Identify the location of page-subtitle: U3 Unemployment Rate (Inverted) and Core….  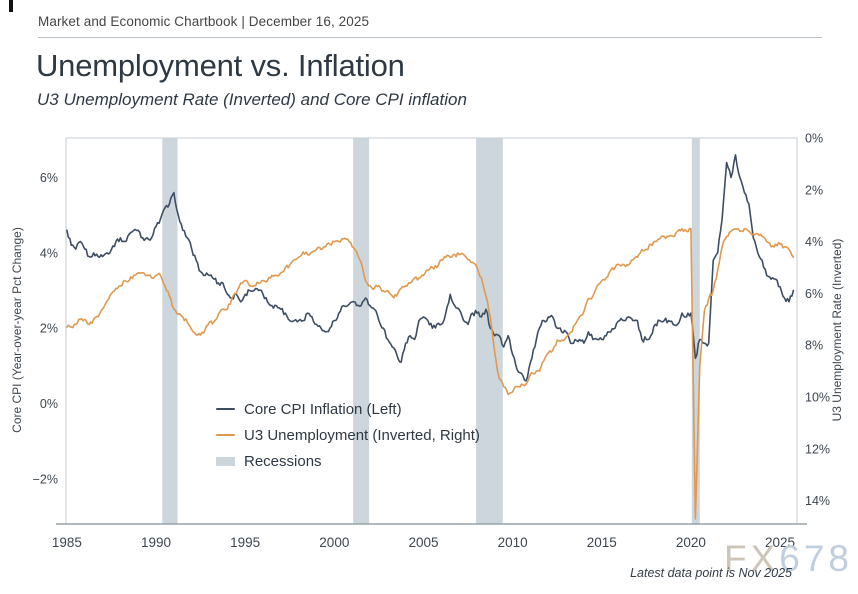
(252, 99).